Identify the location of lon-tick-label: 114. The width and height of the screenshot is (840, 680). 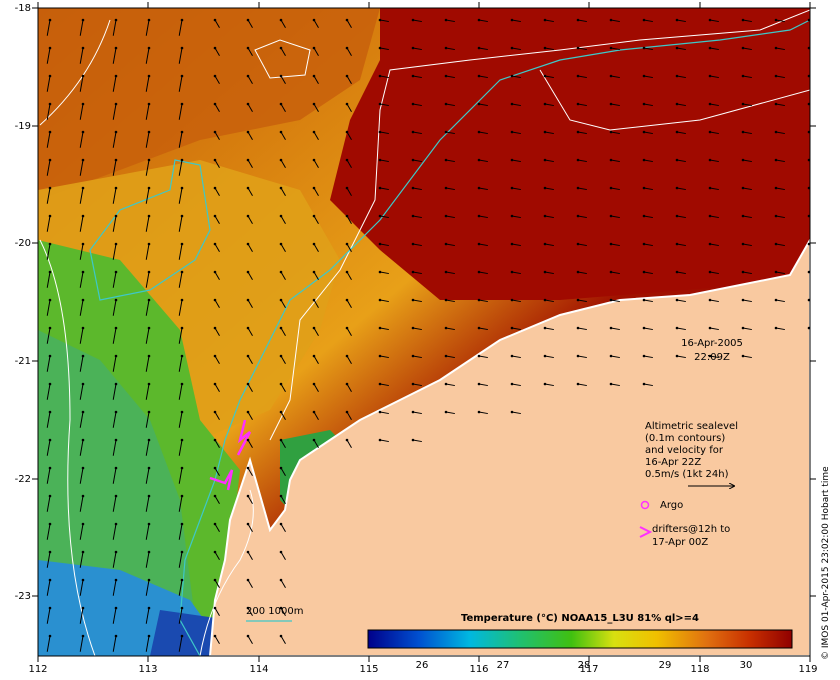
(258, 669).